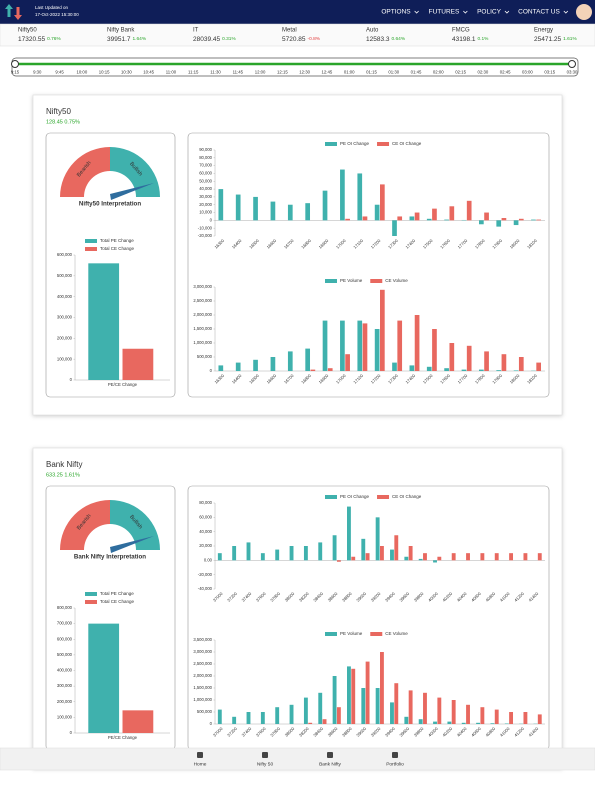 Image resolution: width=595 pixels, height=800 pixels. What do you see at coordinates (484, 39) in the screenshot?
I see `ticker-change: 0.1%` at bounding box center [484, 39].